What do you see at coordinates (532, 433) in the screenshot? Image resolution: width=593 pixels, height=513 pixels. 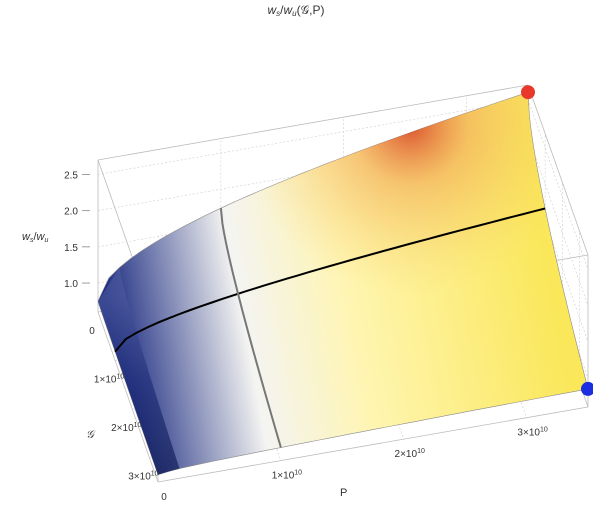 I see `x-tick-label: 3×10¹⁰` at bounding box center [532, 433].